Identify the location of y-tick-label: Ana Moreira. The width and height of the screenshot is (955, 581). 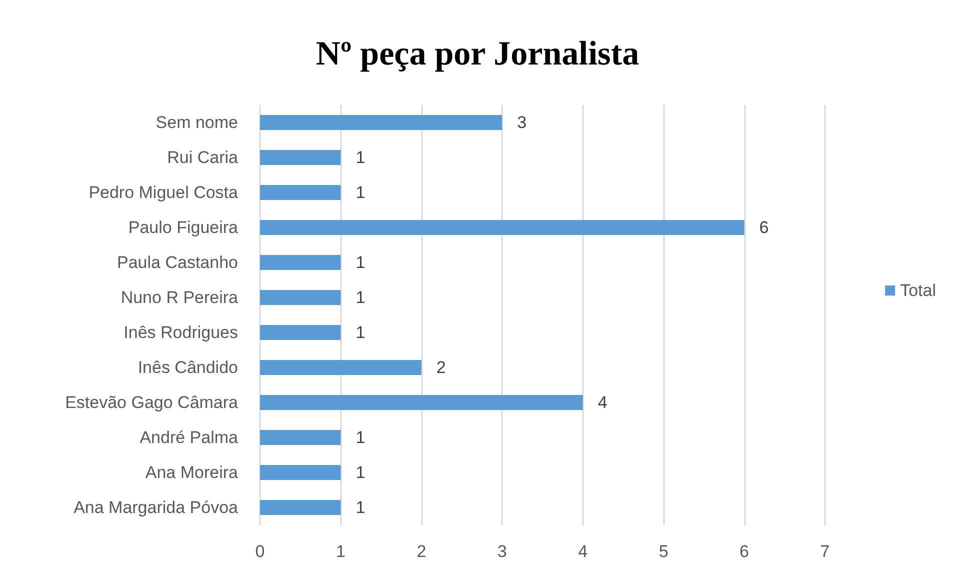
(192, 472).